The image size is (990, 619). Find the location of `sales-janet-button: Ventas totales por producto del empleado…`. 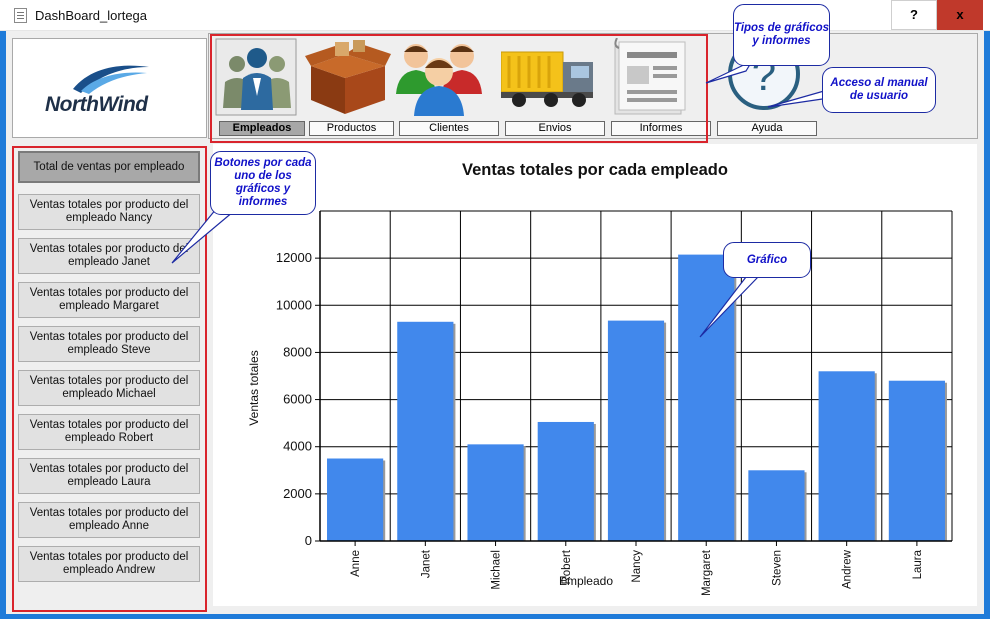

sales-janet-button: Ventas totales por producto del empleado… is located at coordinates (109, 256).